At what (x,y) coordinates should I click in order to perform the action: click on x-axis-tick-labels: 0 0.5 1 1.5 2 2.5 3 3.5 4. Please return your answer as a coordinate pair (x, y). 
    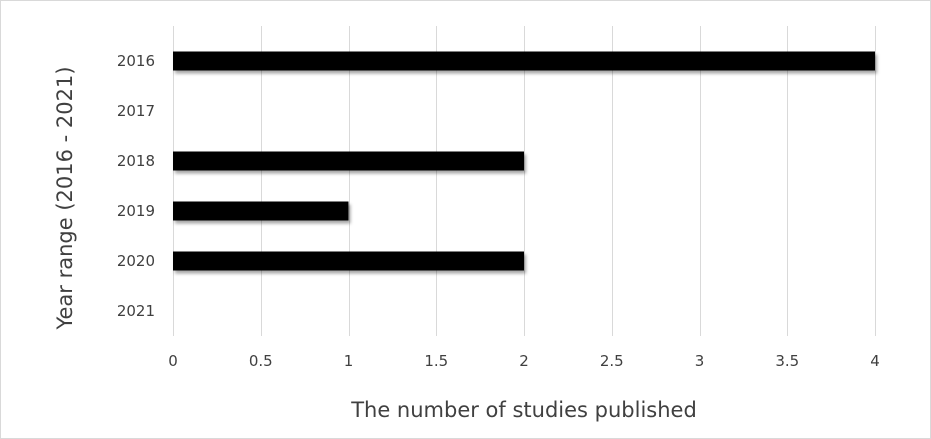
    Looking at the image, I should click on (524, 361).